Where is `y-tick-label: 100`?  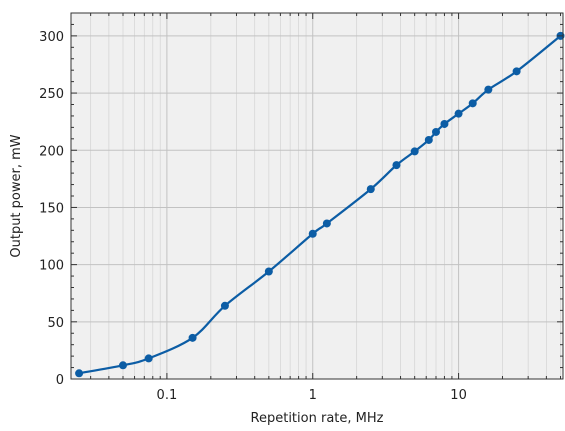 y-tick-label: 100 is located at coordinates (51, 266).